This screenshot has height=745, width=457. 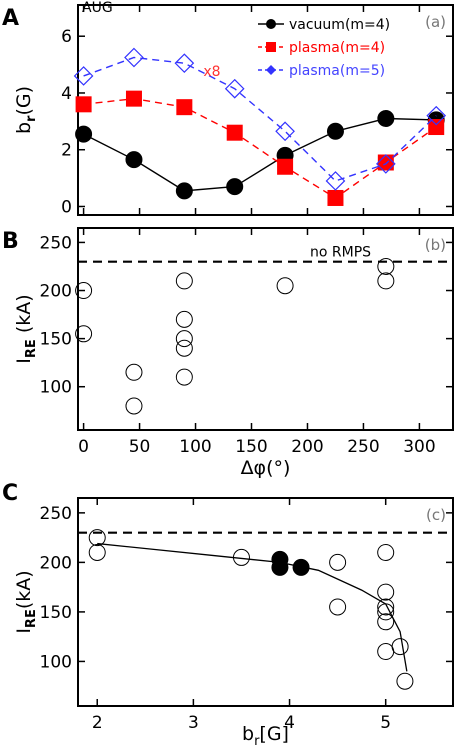 I want to click on y-tick-label: 4, so click(x=66, y=94).